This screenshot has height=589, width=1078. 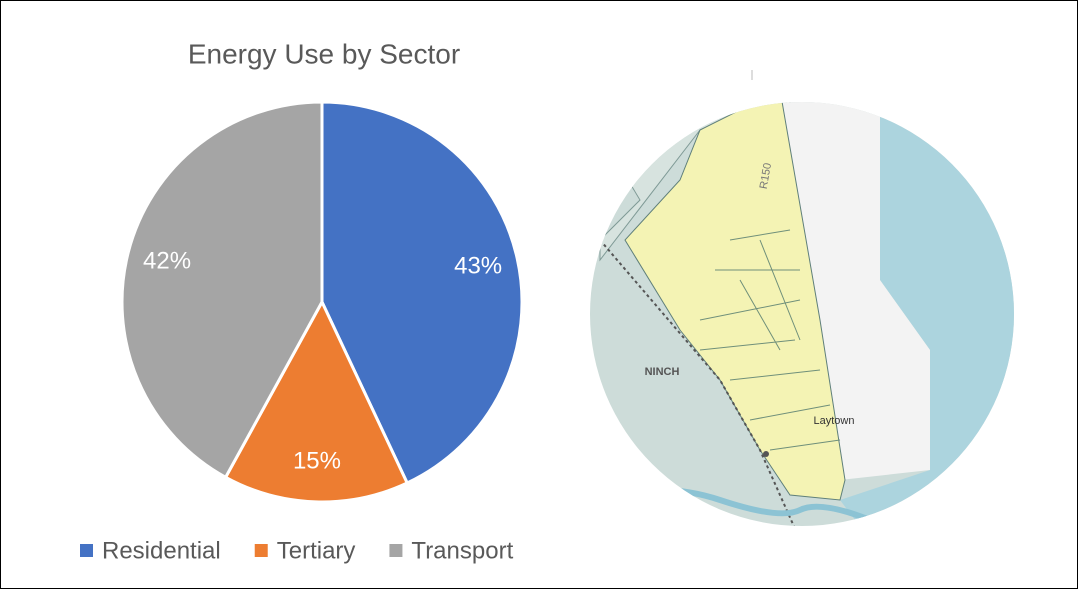 I want to click on map-label: NINCH, so click(x=662, y=372).